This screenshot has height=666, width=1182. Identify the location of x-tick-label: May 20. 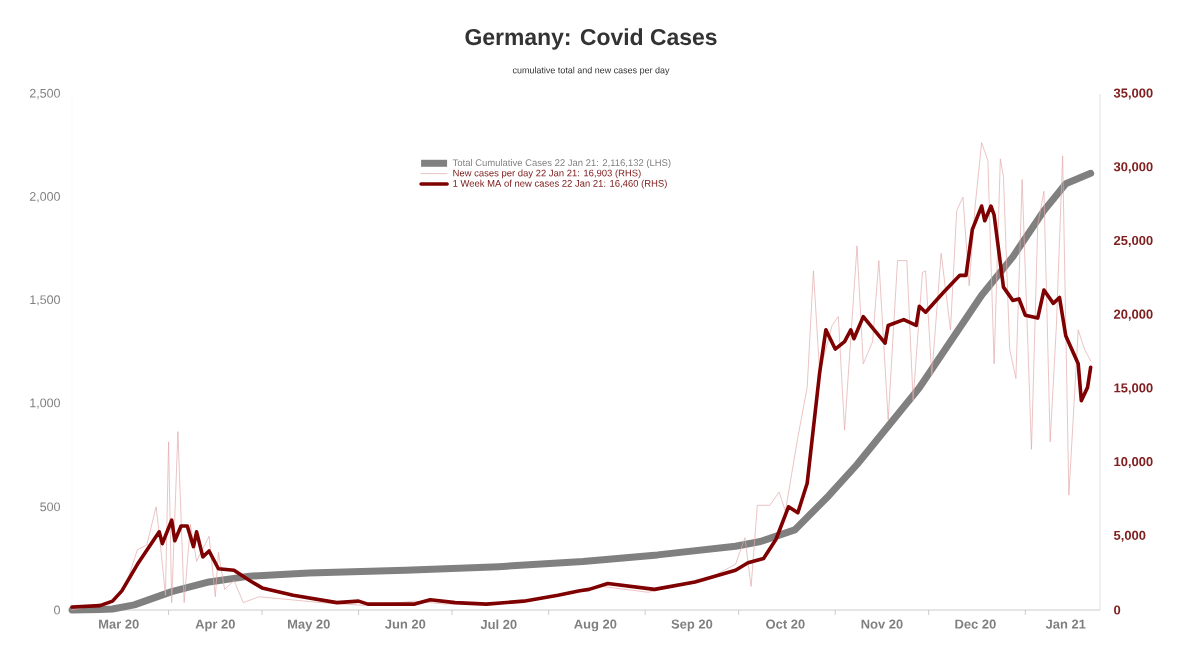
(309, 625).